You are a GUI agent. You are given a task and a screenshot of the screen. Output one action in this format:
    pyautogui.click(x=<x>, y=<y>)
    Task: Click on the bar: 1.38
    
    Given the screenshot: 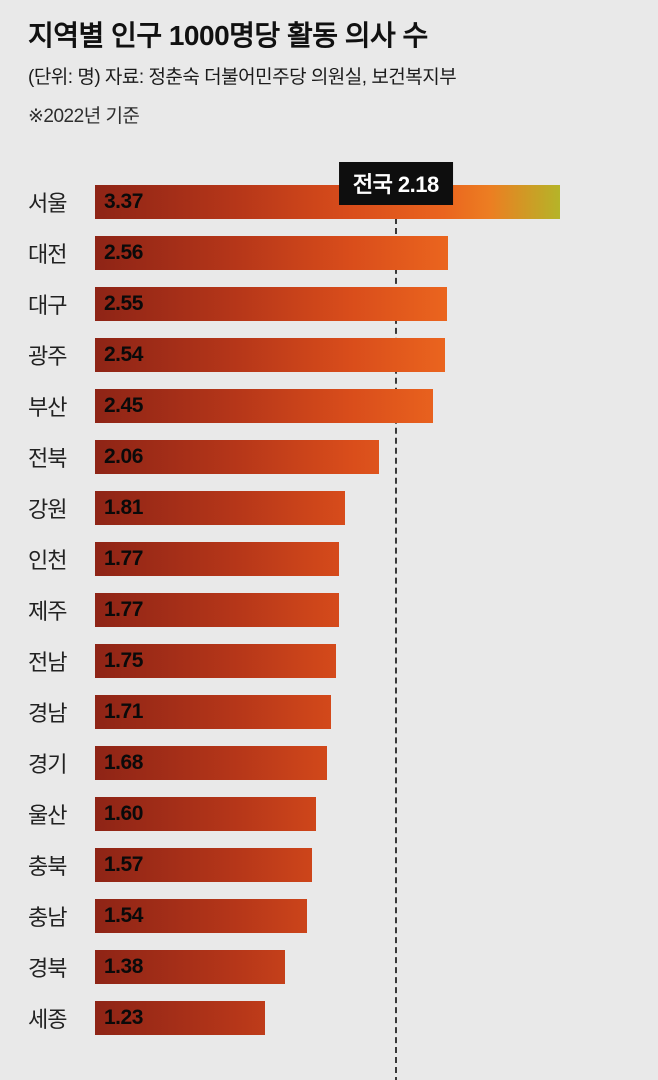 What is the action you would take?
    pyautogui.click(x=190, y=966)
    